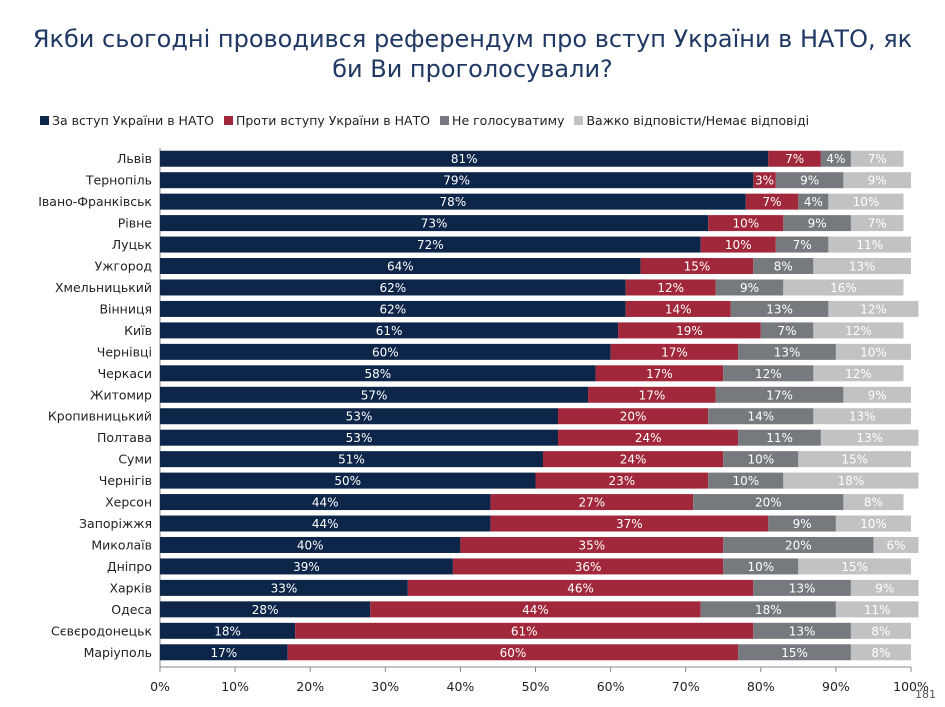 The height and width of the screenshot is (707, 945). I want to click on data-label: 28%, so click(265, 610).